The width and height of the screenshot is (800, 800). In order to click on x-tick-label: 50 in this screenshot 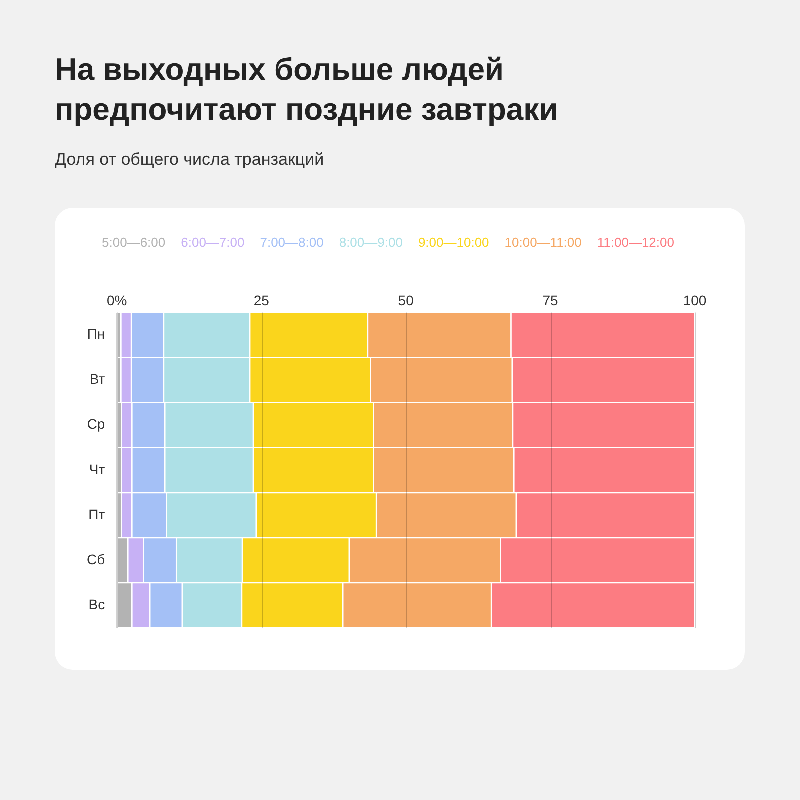, I will do `click(406, 300)`.